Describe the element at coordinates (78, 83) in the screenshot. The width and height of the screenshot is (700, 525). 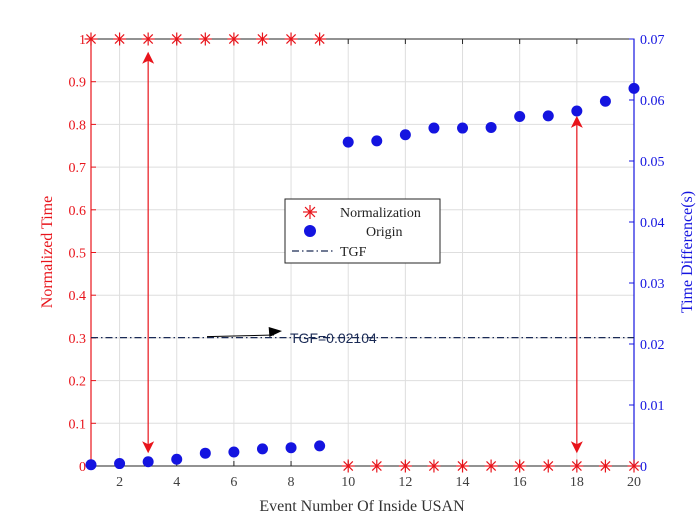
I see `y-left-tick-label: 0.9` at that location.